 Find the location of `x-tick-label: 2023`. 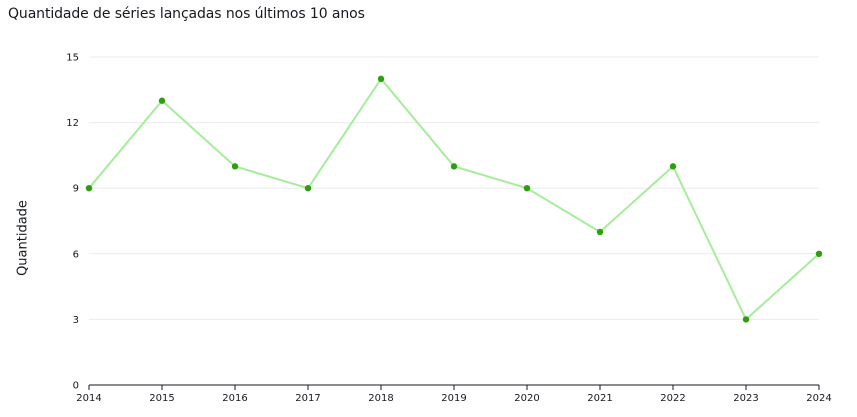

x-tick-label: 2023 is located at coordinates (745, 398).